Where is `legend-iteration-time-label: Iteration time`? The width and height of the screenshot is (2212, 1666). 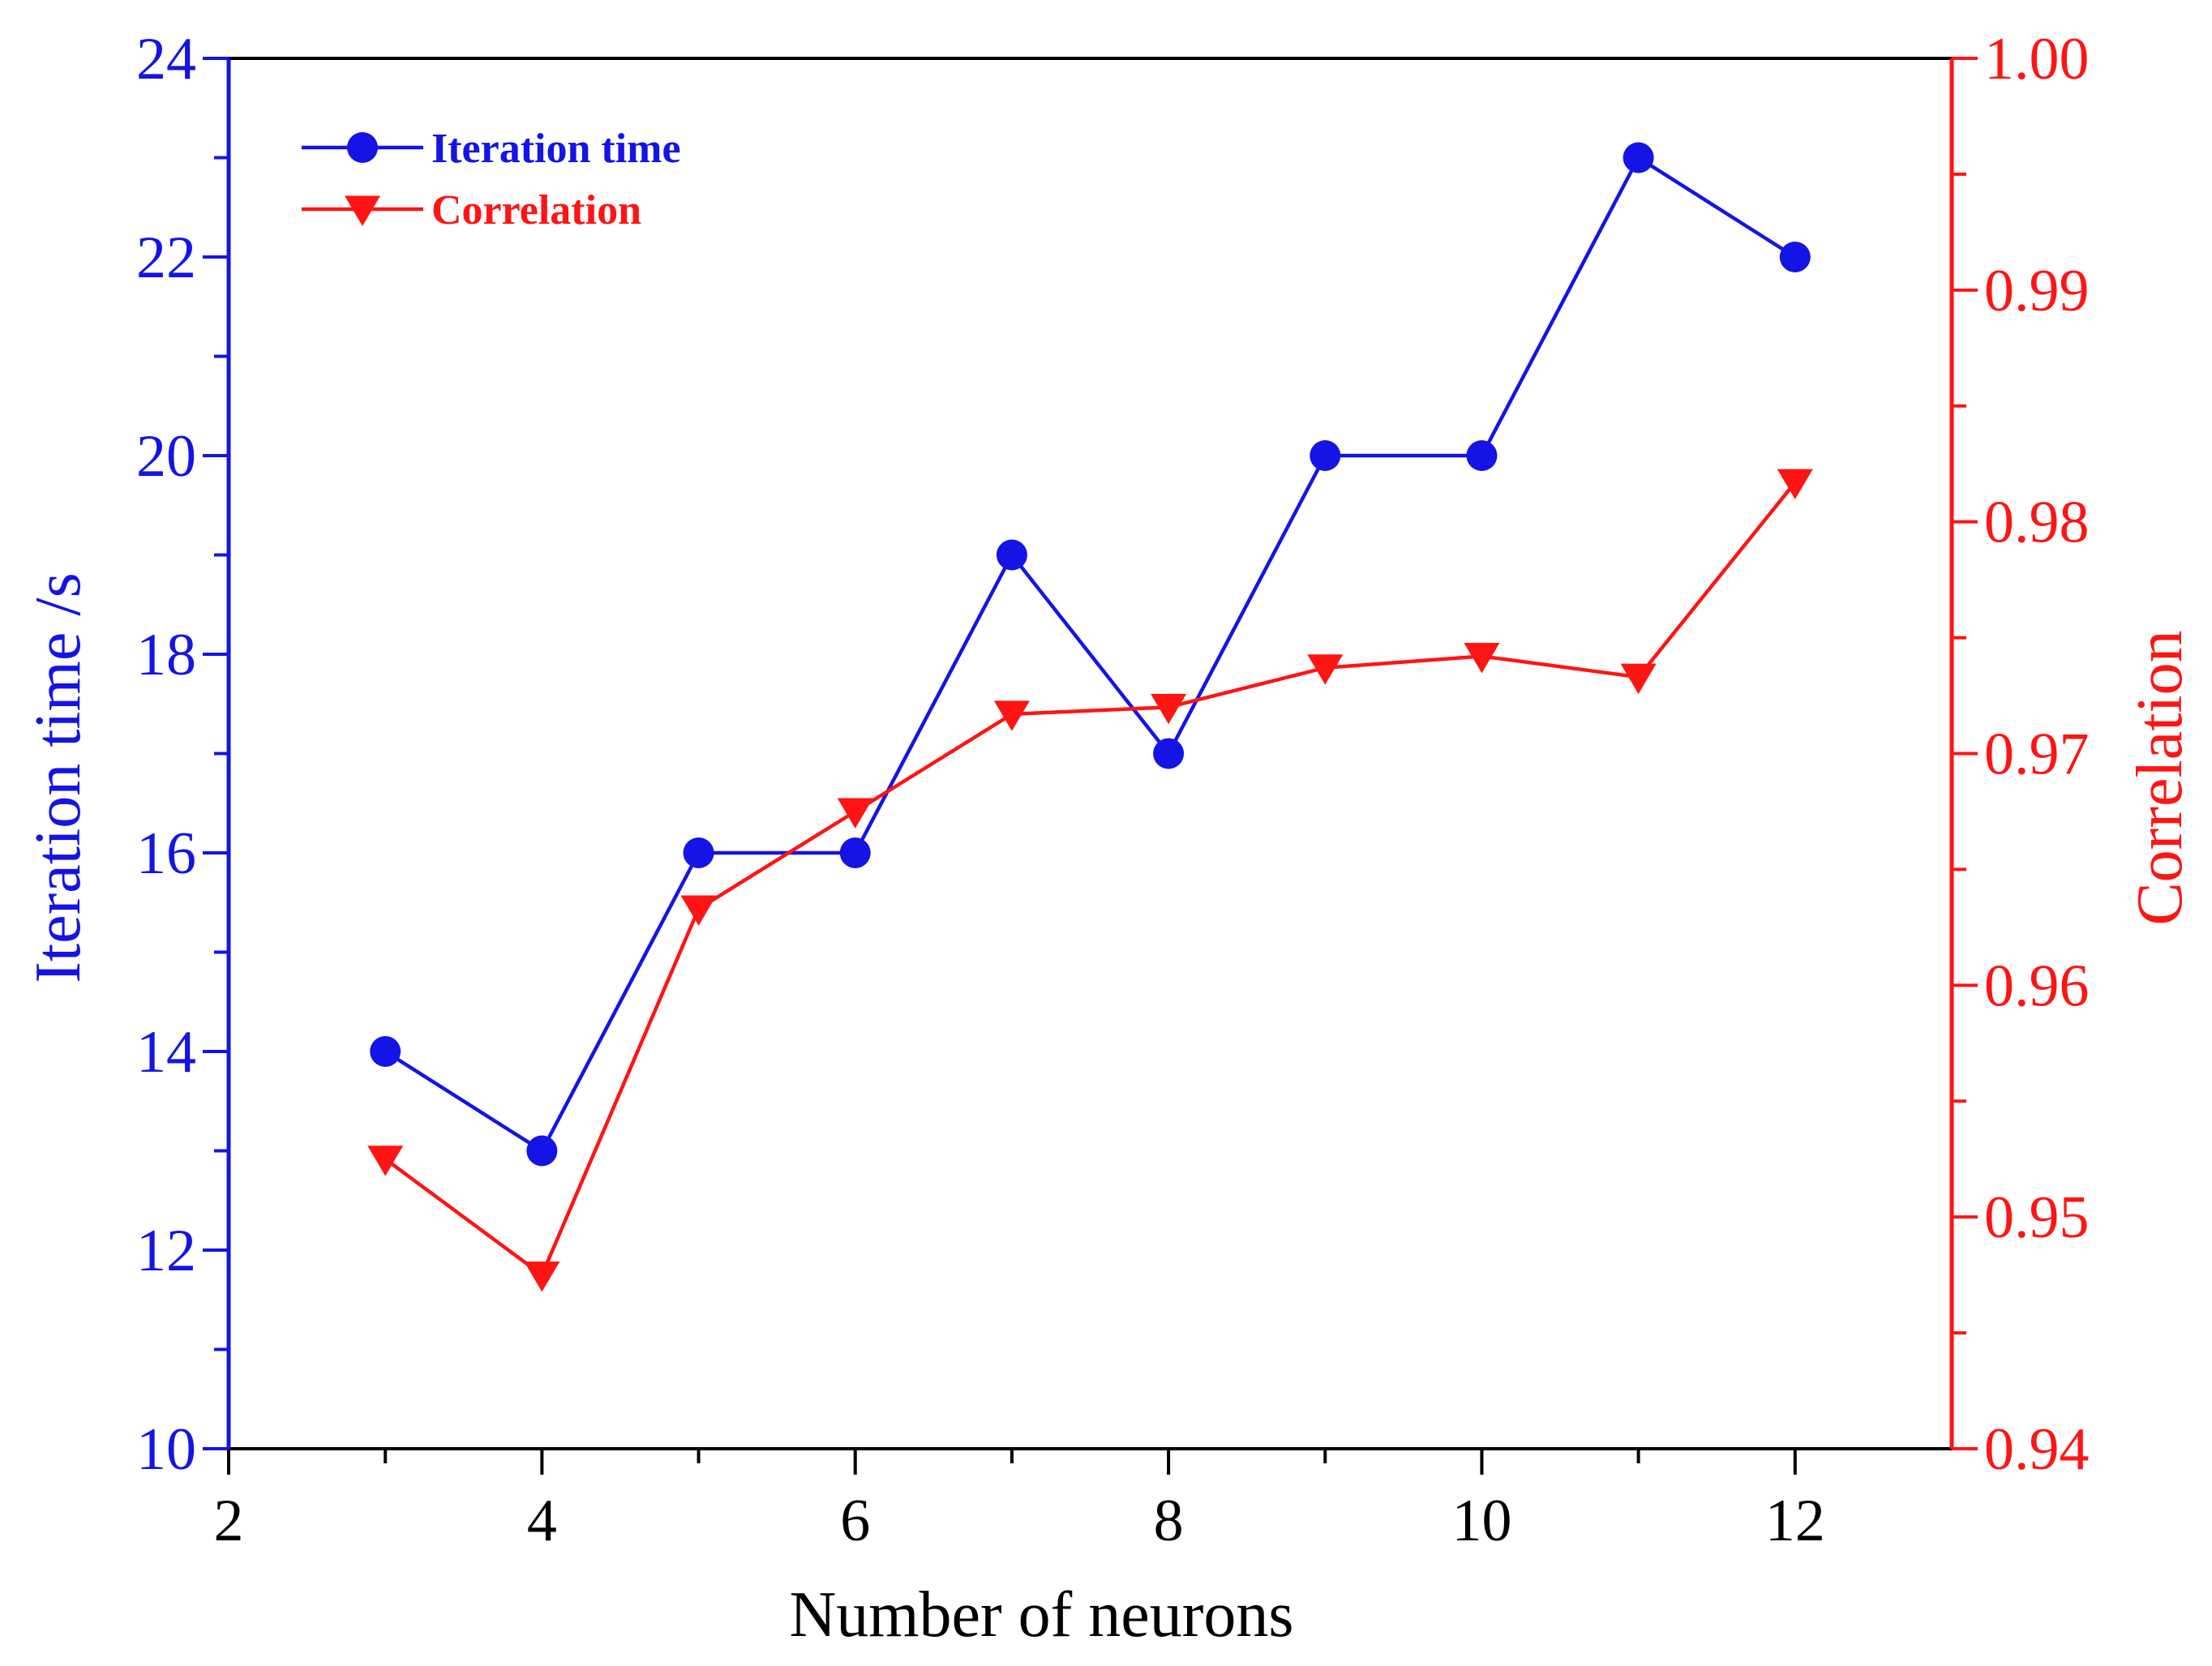 legend-iteration-time-label: Iteration time is located at coordinates (556, 149).